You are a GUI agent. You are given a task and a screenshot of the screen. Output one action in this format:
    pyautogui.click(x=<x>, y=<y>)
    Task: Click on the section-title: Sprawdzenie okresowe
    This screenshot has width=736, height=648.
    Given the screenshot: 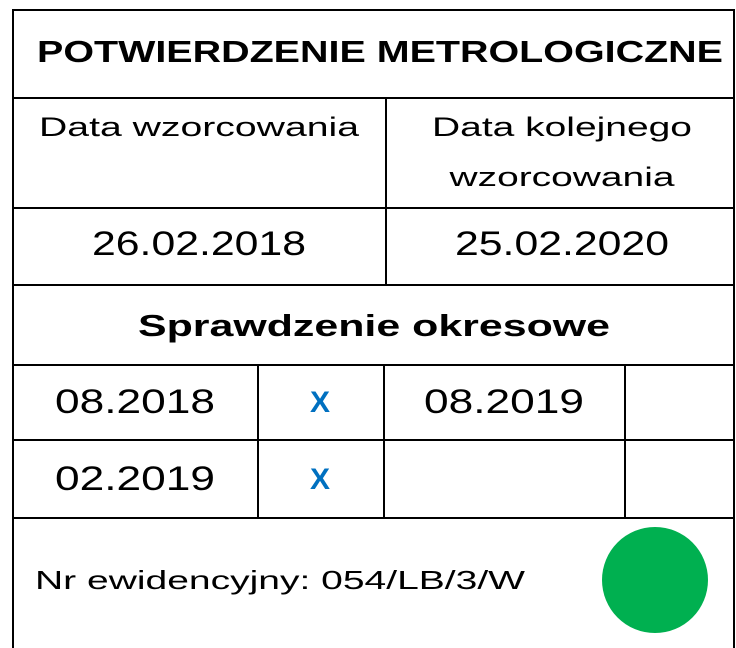 What is the action you would take?
    pyautogui.click(x=374, y=325)
    